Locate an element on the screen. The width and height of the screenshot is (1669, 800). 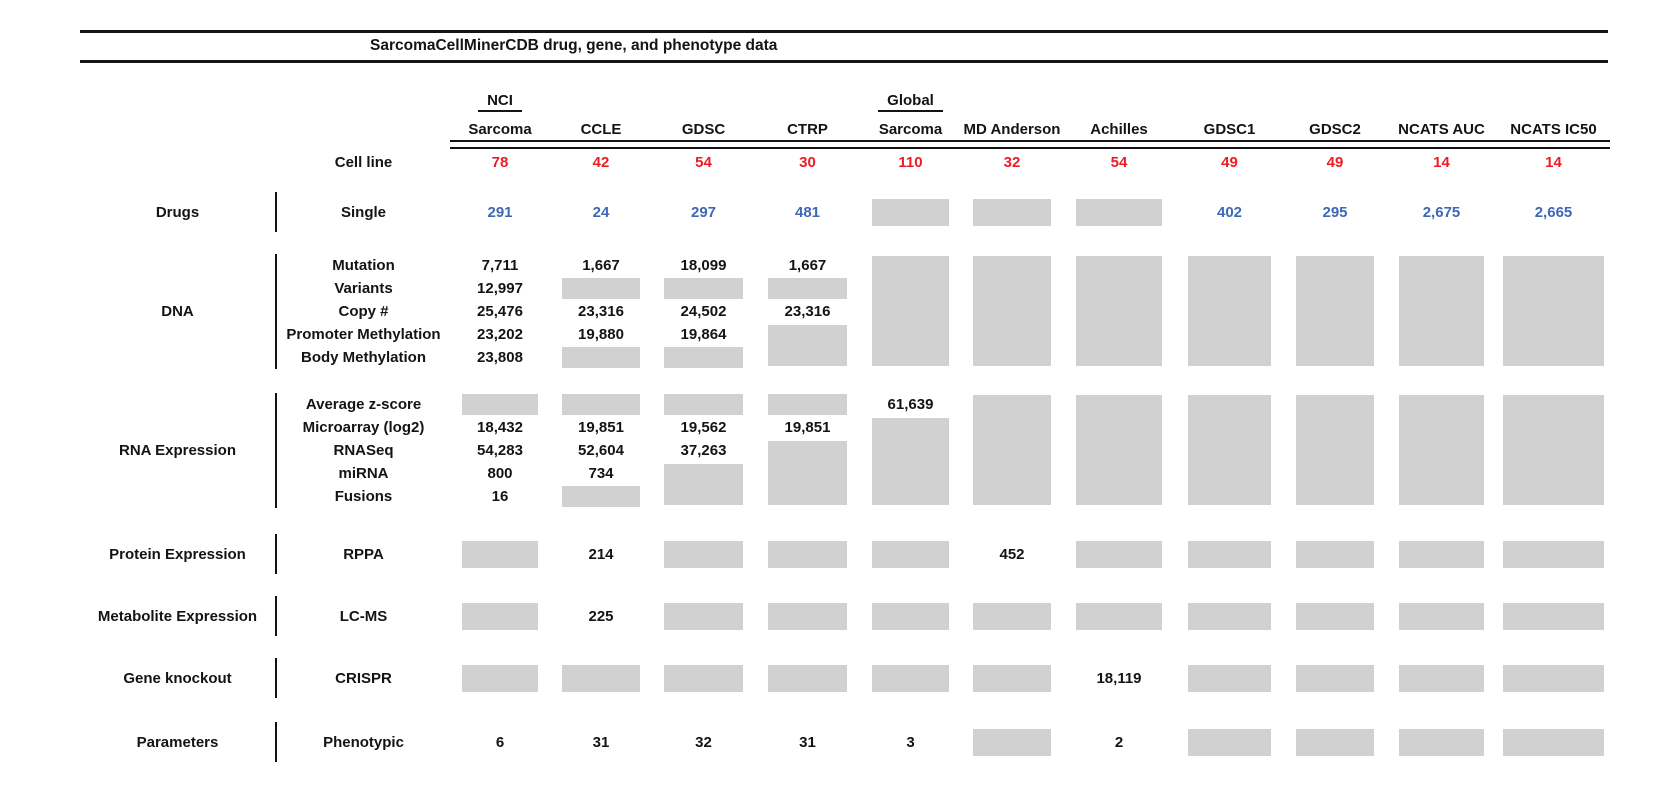
group-label-parameters: Parameters is located at coordinates (178, 742).